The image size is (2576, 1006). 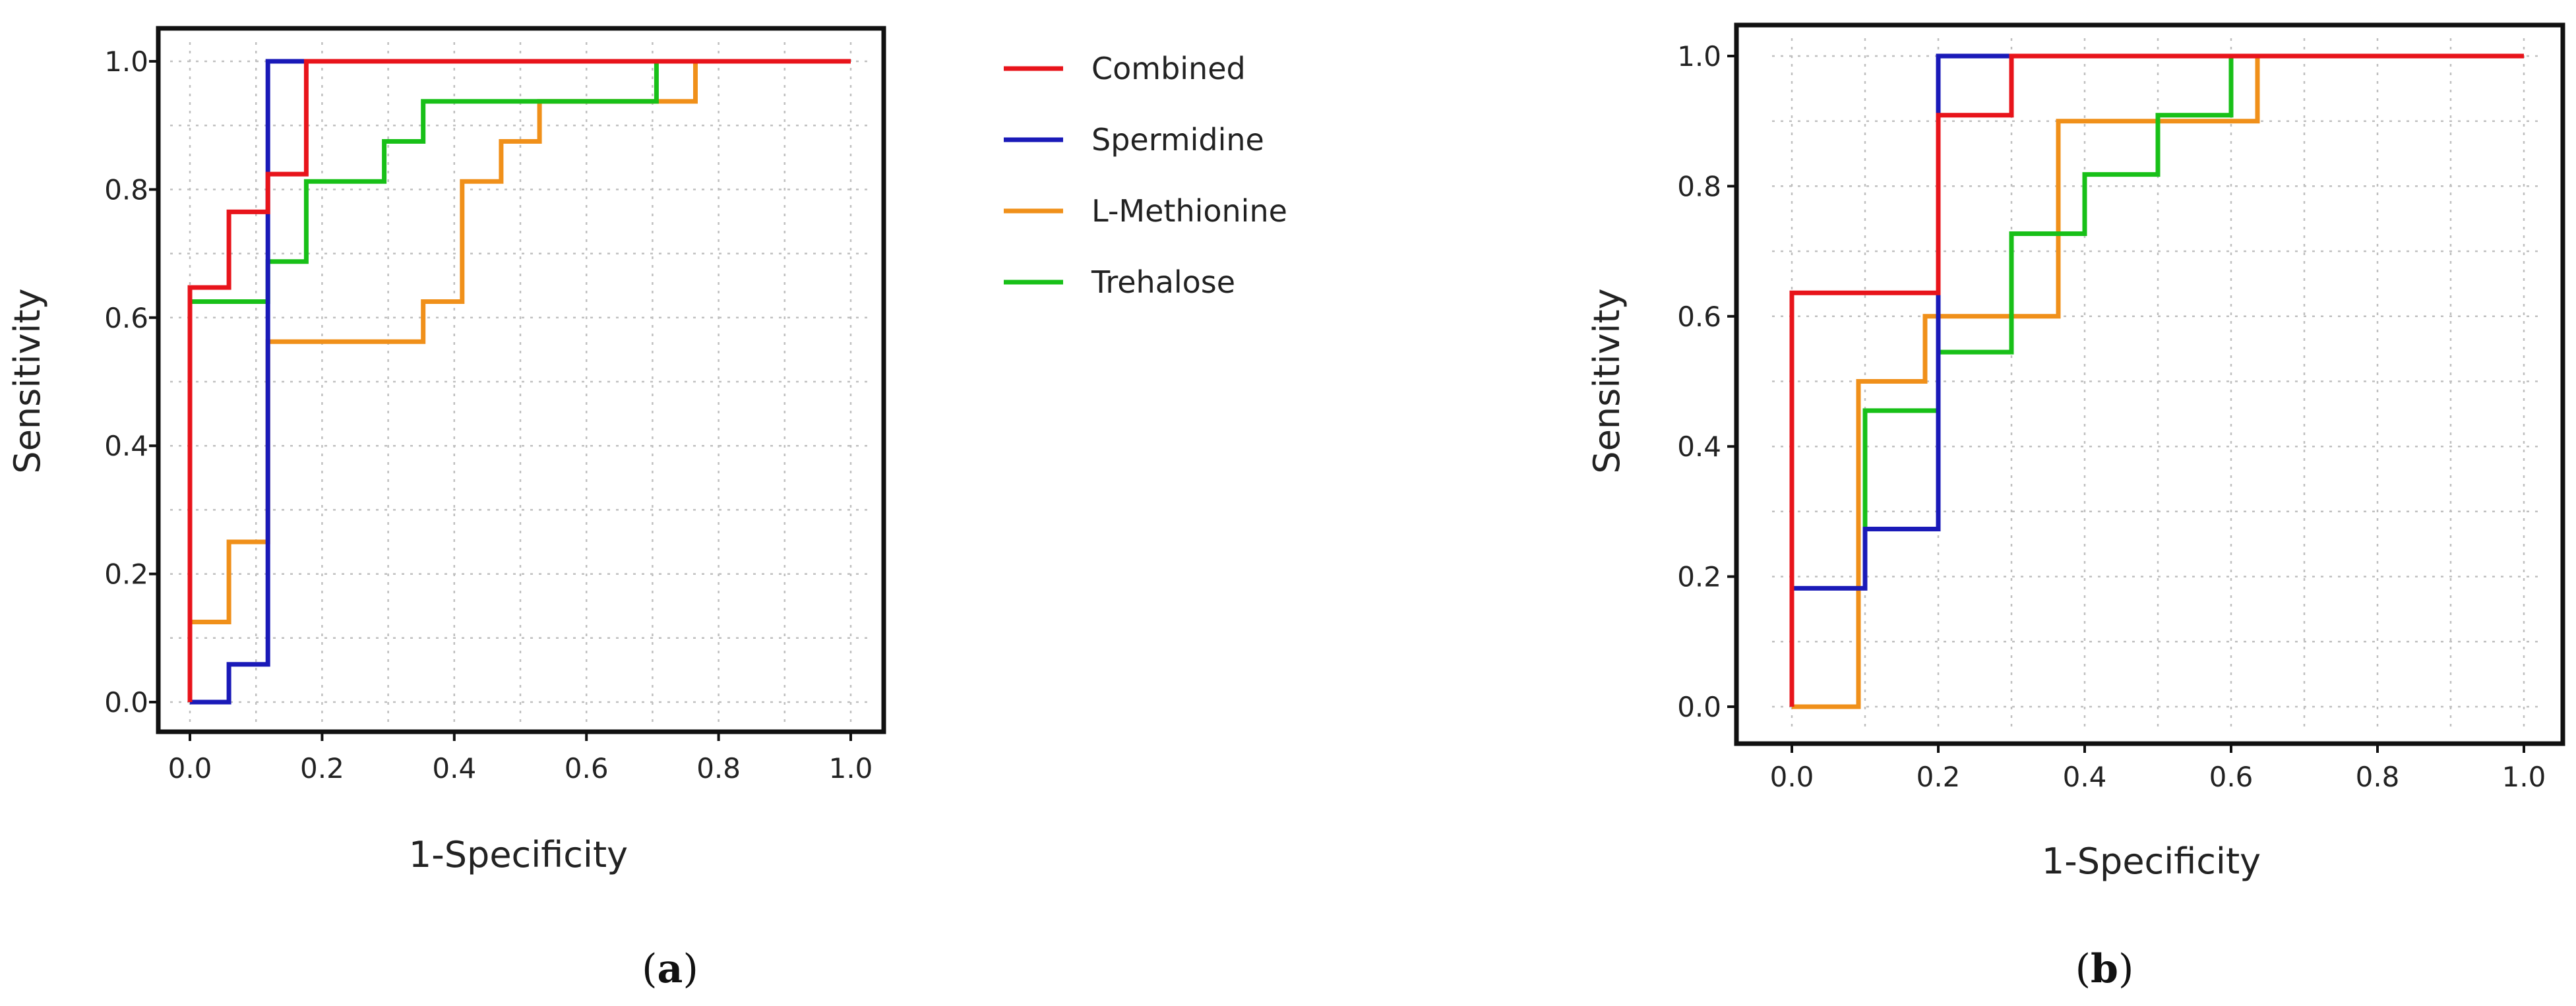 I want to click on panel-a-x-tick-label: 1.0, so click(x=851, y=768).